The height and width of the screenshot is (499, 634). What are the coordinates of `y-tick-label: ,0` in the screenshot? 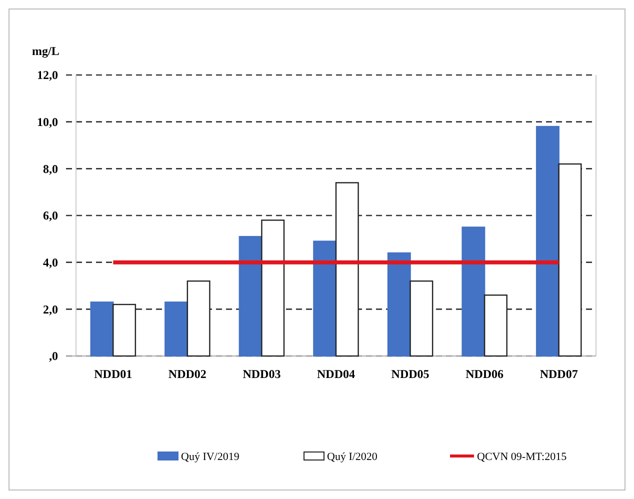 It's located at (53, 356).